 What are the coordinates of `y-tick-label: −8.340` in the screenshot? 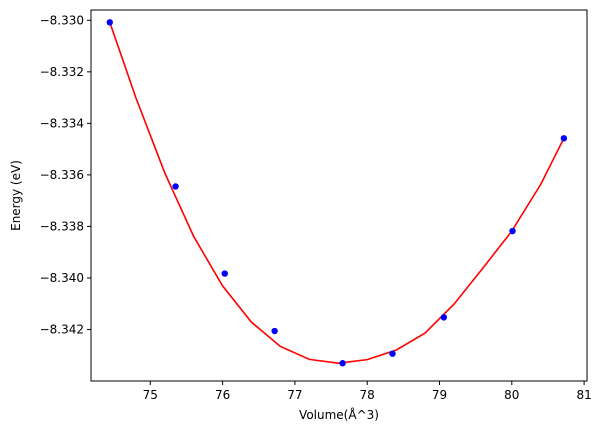 It's located at (62, 278).